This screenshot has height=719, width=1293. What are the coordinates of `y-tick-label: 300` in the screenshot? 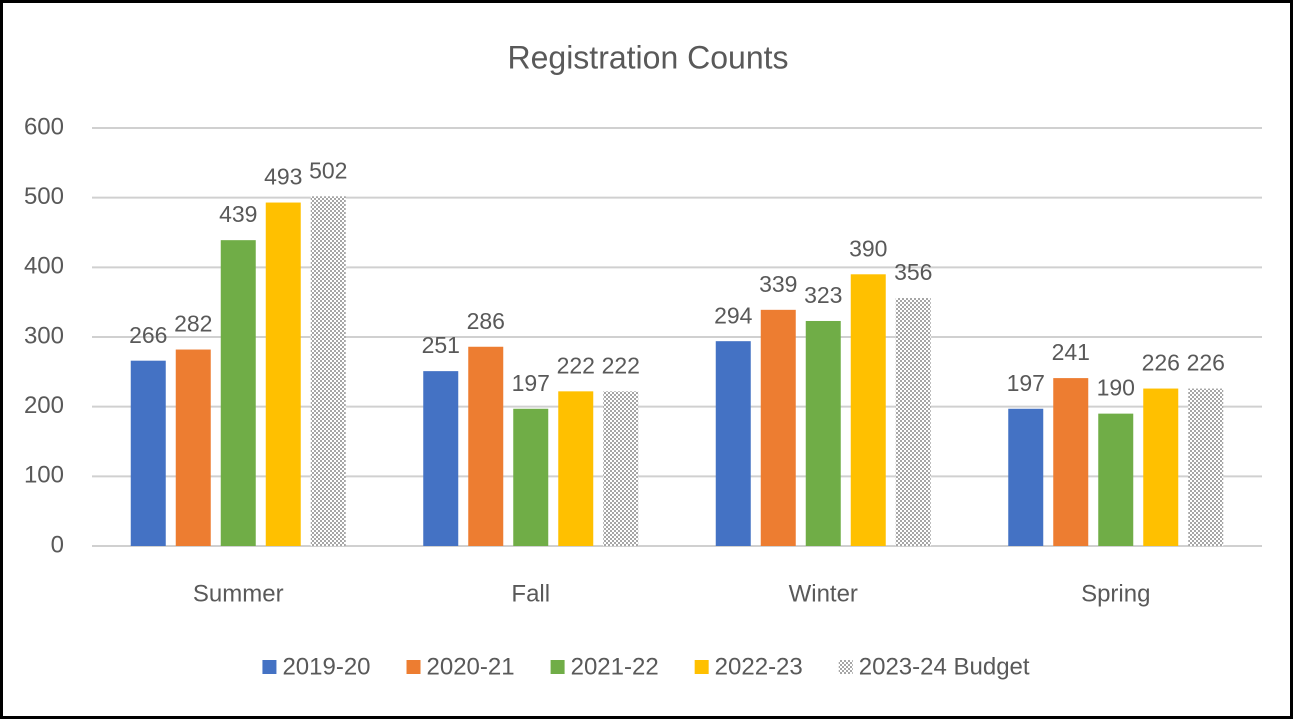 It's located at (44, 335).